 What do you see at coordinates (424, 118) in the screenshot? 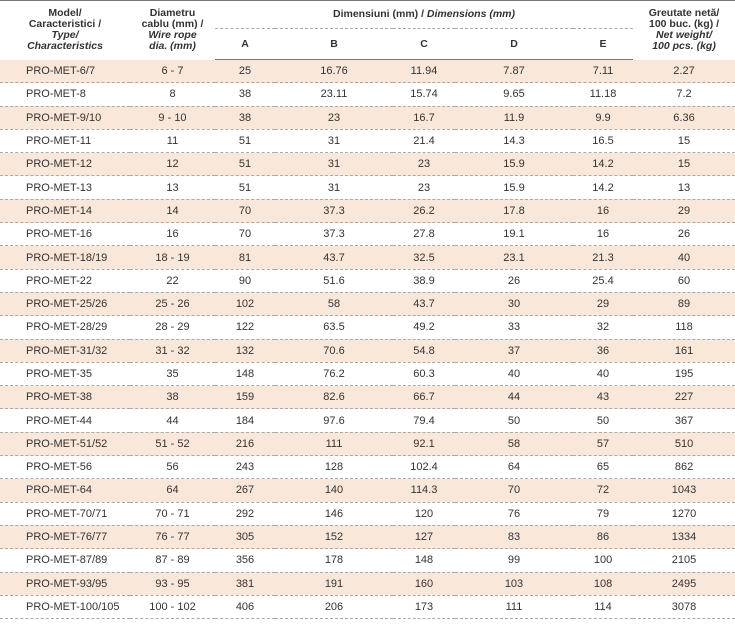
I see `table-cell: 16.7` at bounding box center [424, 118].